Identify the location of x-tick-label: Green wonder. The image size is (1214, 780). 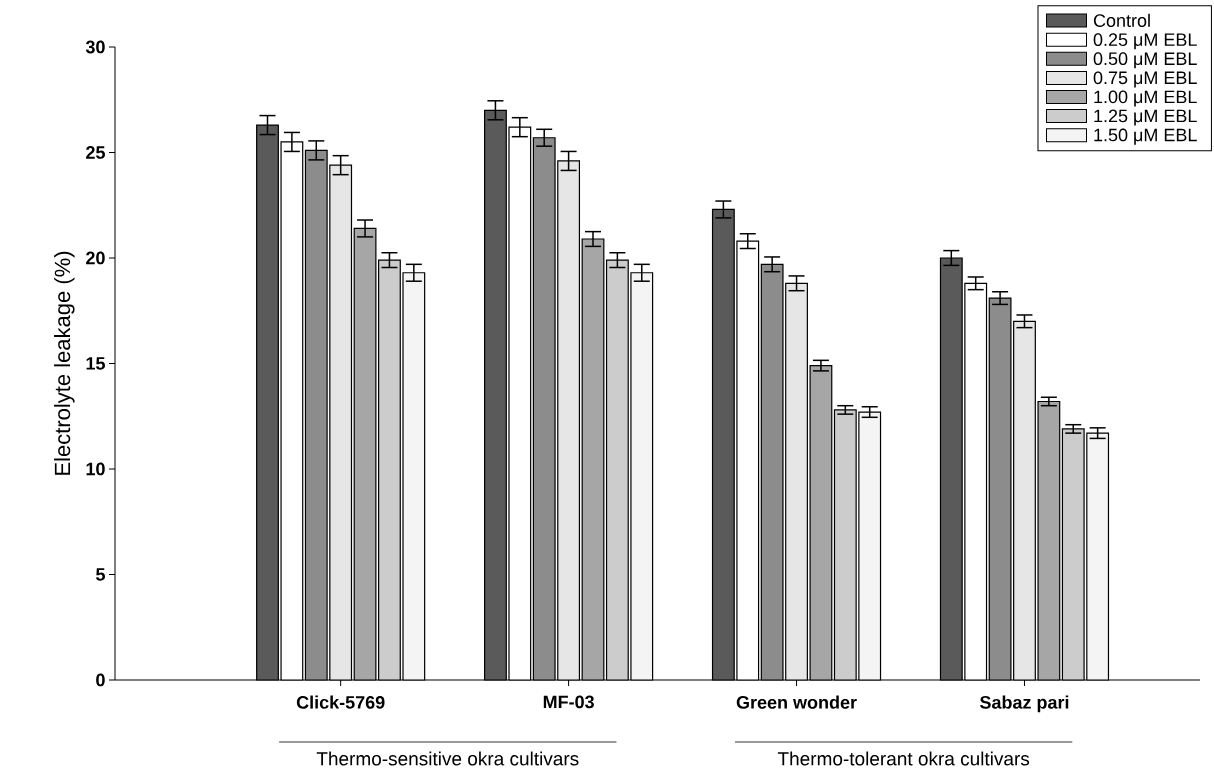
(796, 702).